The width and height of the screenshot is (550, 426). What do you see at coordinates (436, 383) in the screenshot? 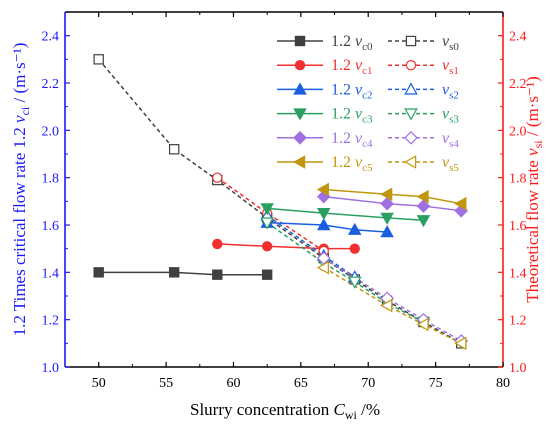
I see `x-tick-label: 75` at bounding box center [436, 383].